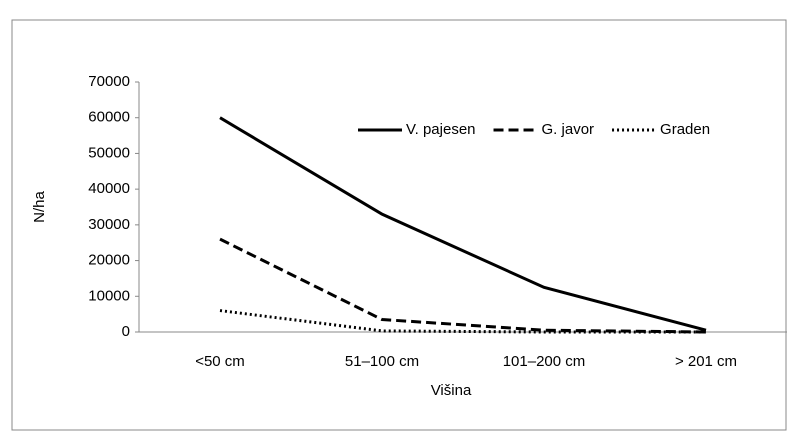 The image size is (798, 443). Describe the element at coordinates (109, 81) in the screenshot. I see `y-tick-label: 70000` at that location.